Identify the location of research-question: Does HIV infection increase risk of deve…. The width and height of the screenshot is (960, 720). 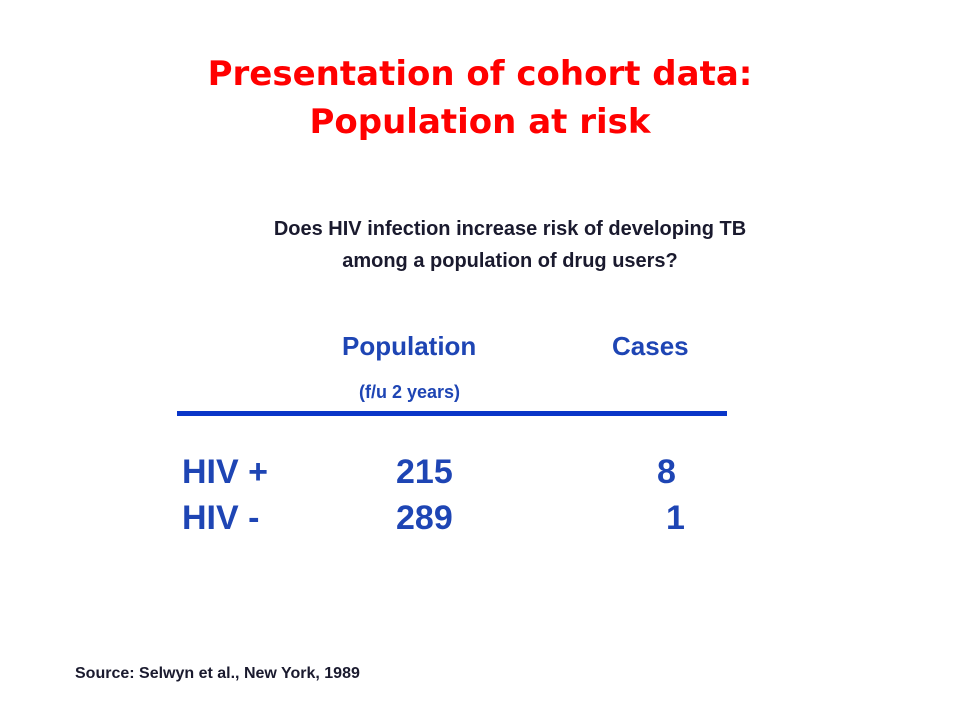
(510, 245).